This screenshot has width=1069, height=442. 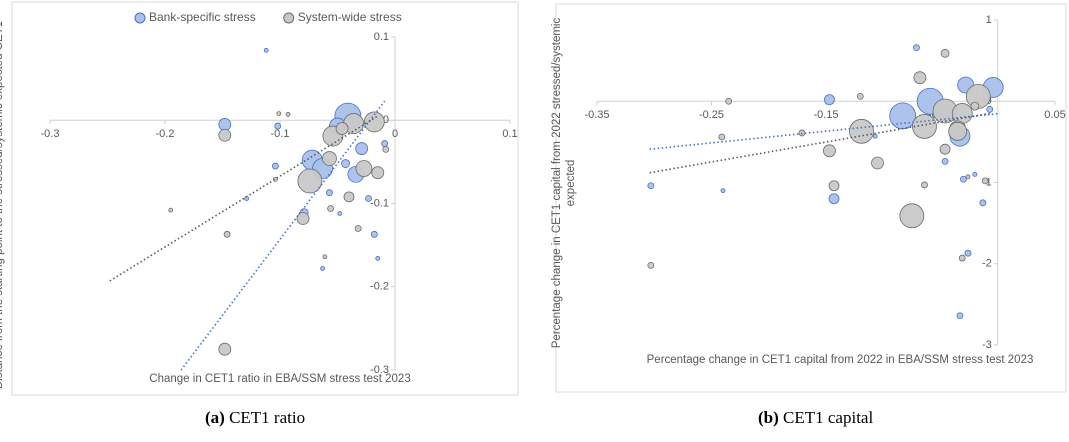 I want to click on caption: (a) CET1 ratio, so click(x=255, y=418).